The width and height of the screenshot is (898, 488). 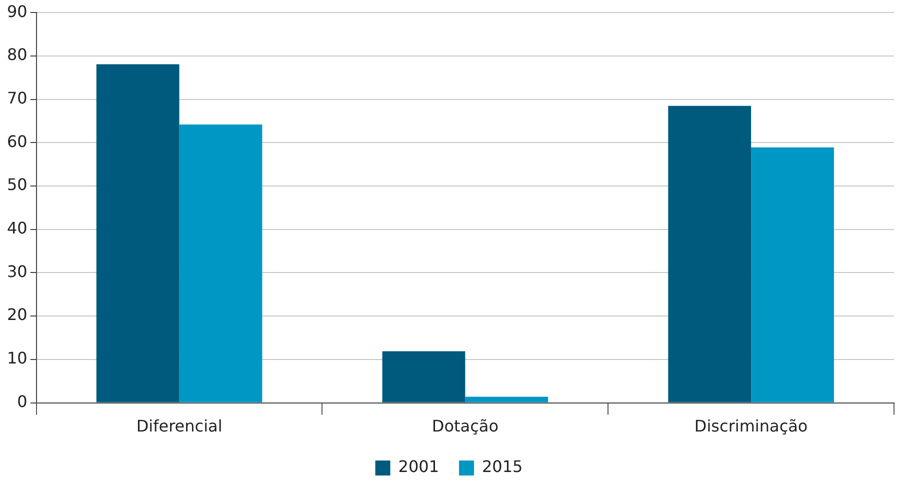 What do you see at coordinates (17, 141) in the screenshot?
I see `y-tick-label: 60` at bounding box center [17, 141].